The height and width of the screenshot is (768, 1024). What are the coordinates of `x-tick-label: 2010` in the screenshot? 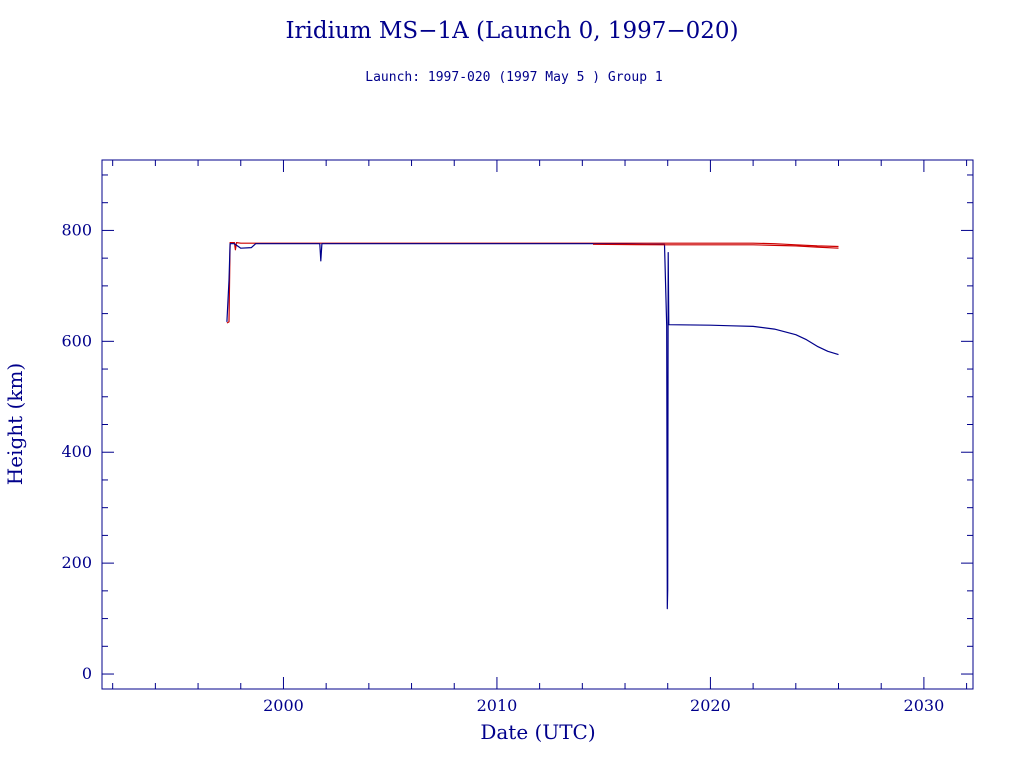 It's located at (497, 705).